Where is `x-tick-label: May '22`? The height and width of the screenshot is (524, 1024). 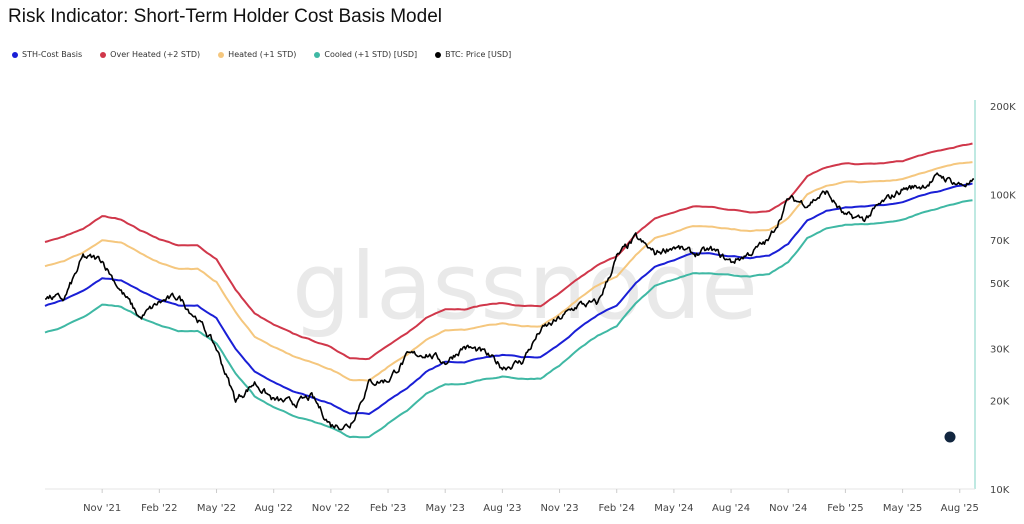 x-tick-label: May '22 is located at coordinates (216, 508).